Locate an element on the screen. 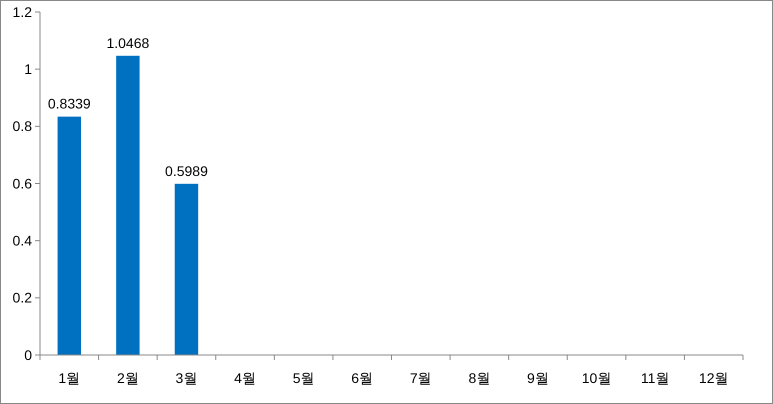 The image size is (773, 404). x-tick-label: 9월 is located at coordinates (538, 378).